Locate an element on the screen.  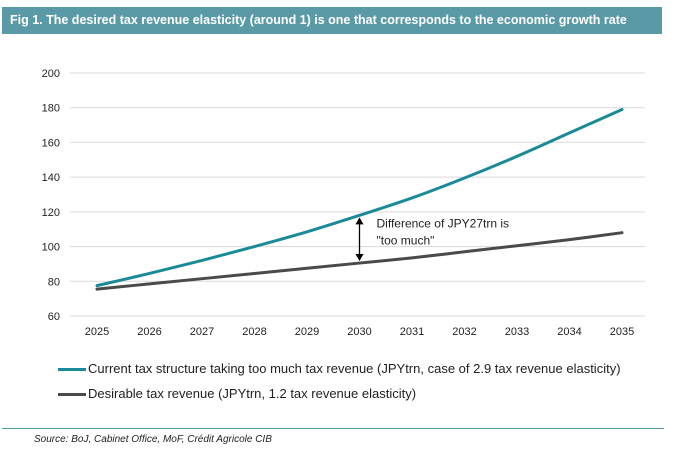
x-tick-label: 2025 is located at coordinates (97, 332).